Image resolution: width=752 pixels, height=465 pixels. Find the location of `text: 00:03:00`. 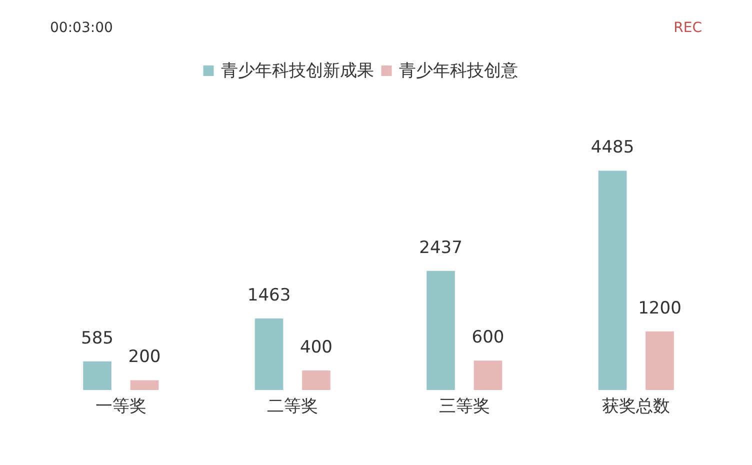

text: 00:03:00 is located at coordinates (81, 28).